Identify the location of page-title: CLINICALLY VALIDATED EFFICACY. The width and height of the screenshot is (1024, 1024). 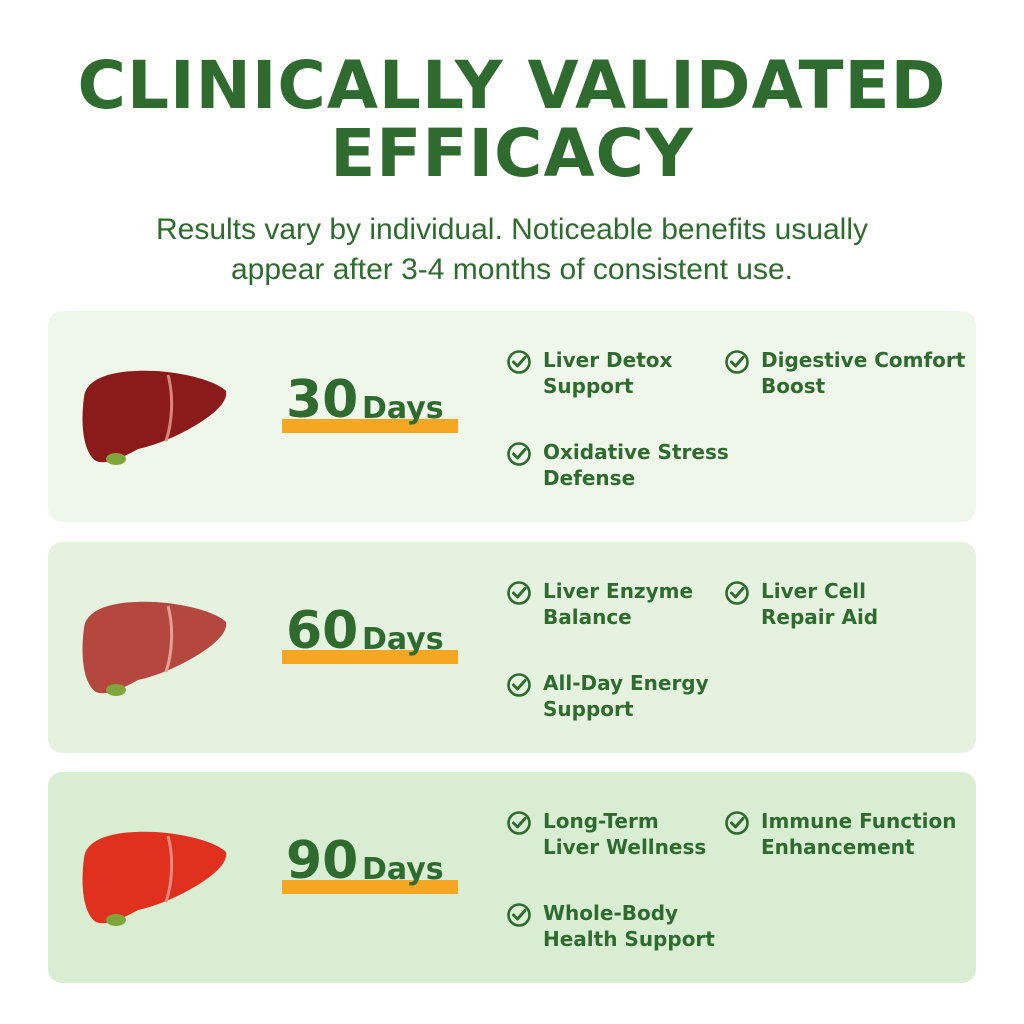
(512, 120).